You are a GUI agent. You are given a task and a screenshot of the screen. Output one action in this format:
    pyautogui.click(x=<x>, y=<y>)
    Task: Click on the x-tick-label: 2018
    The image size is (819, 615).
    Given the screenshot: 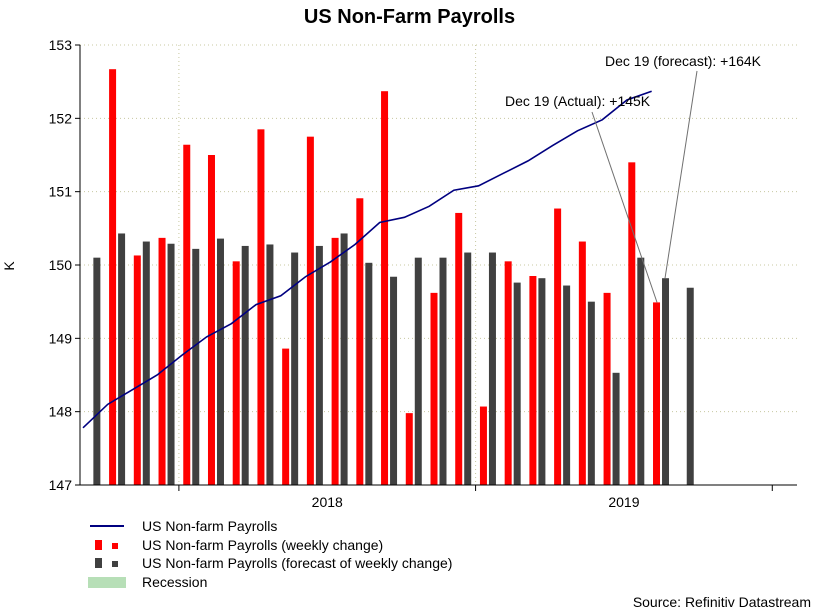 What is the action you would take?
    pyautogui.click(x=327, y=502)
    